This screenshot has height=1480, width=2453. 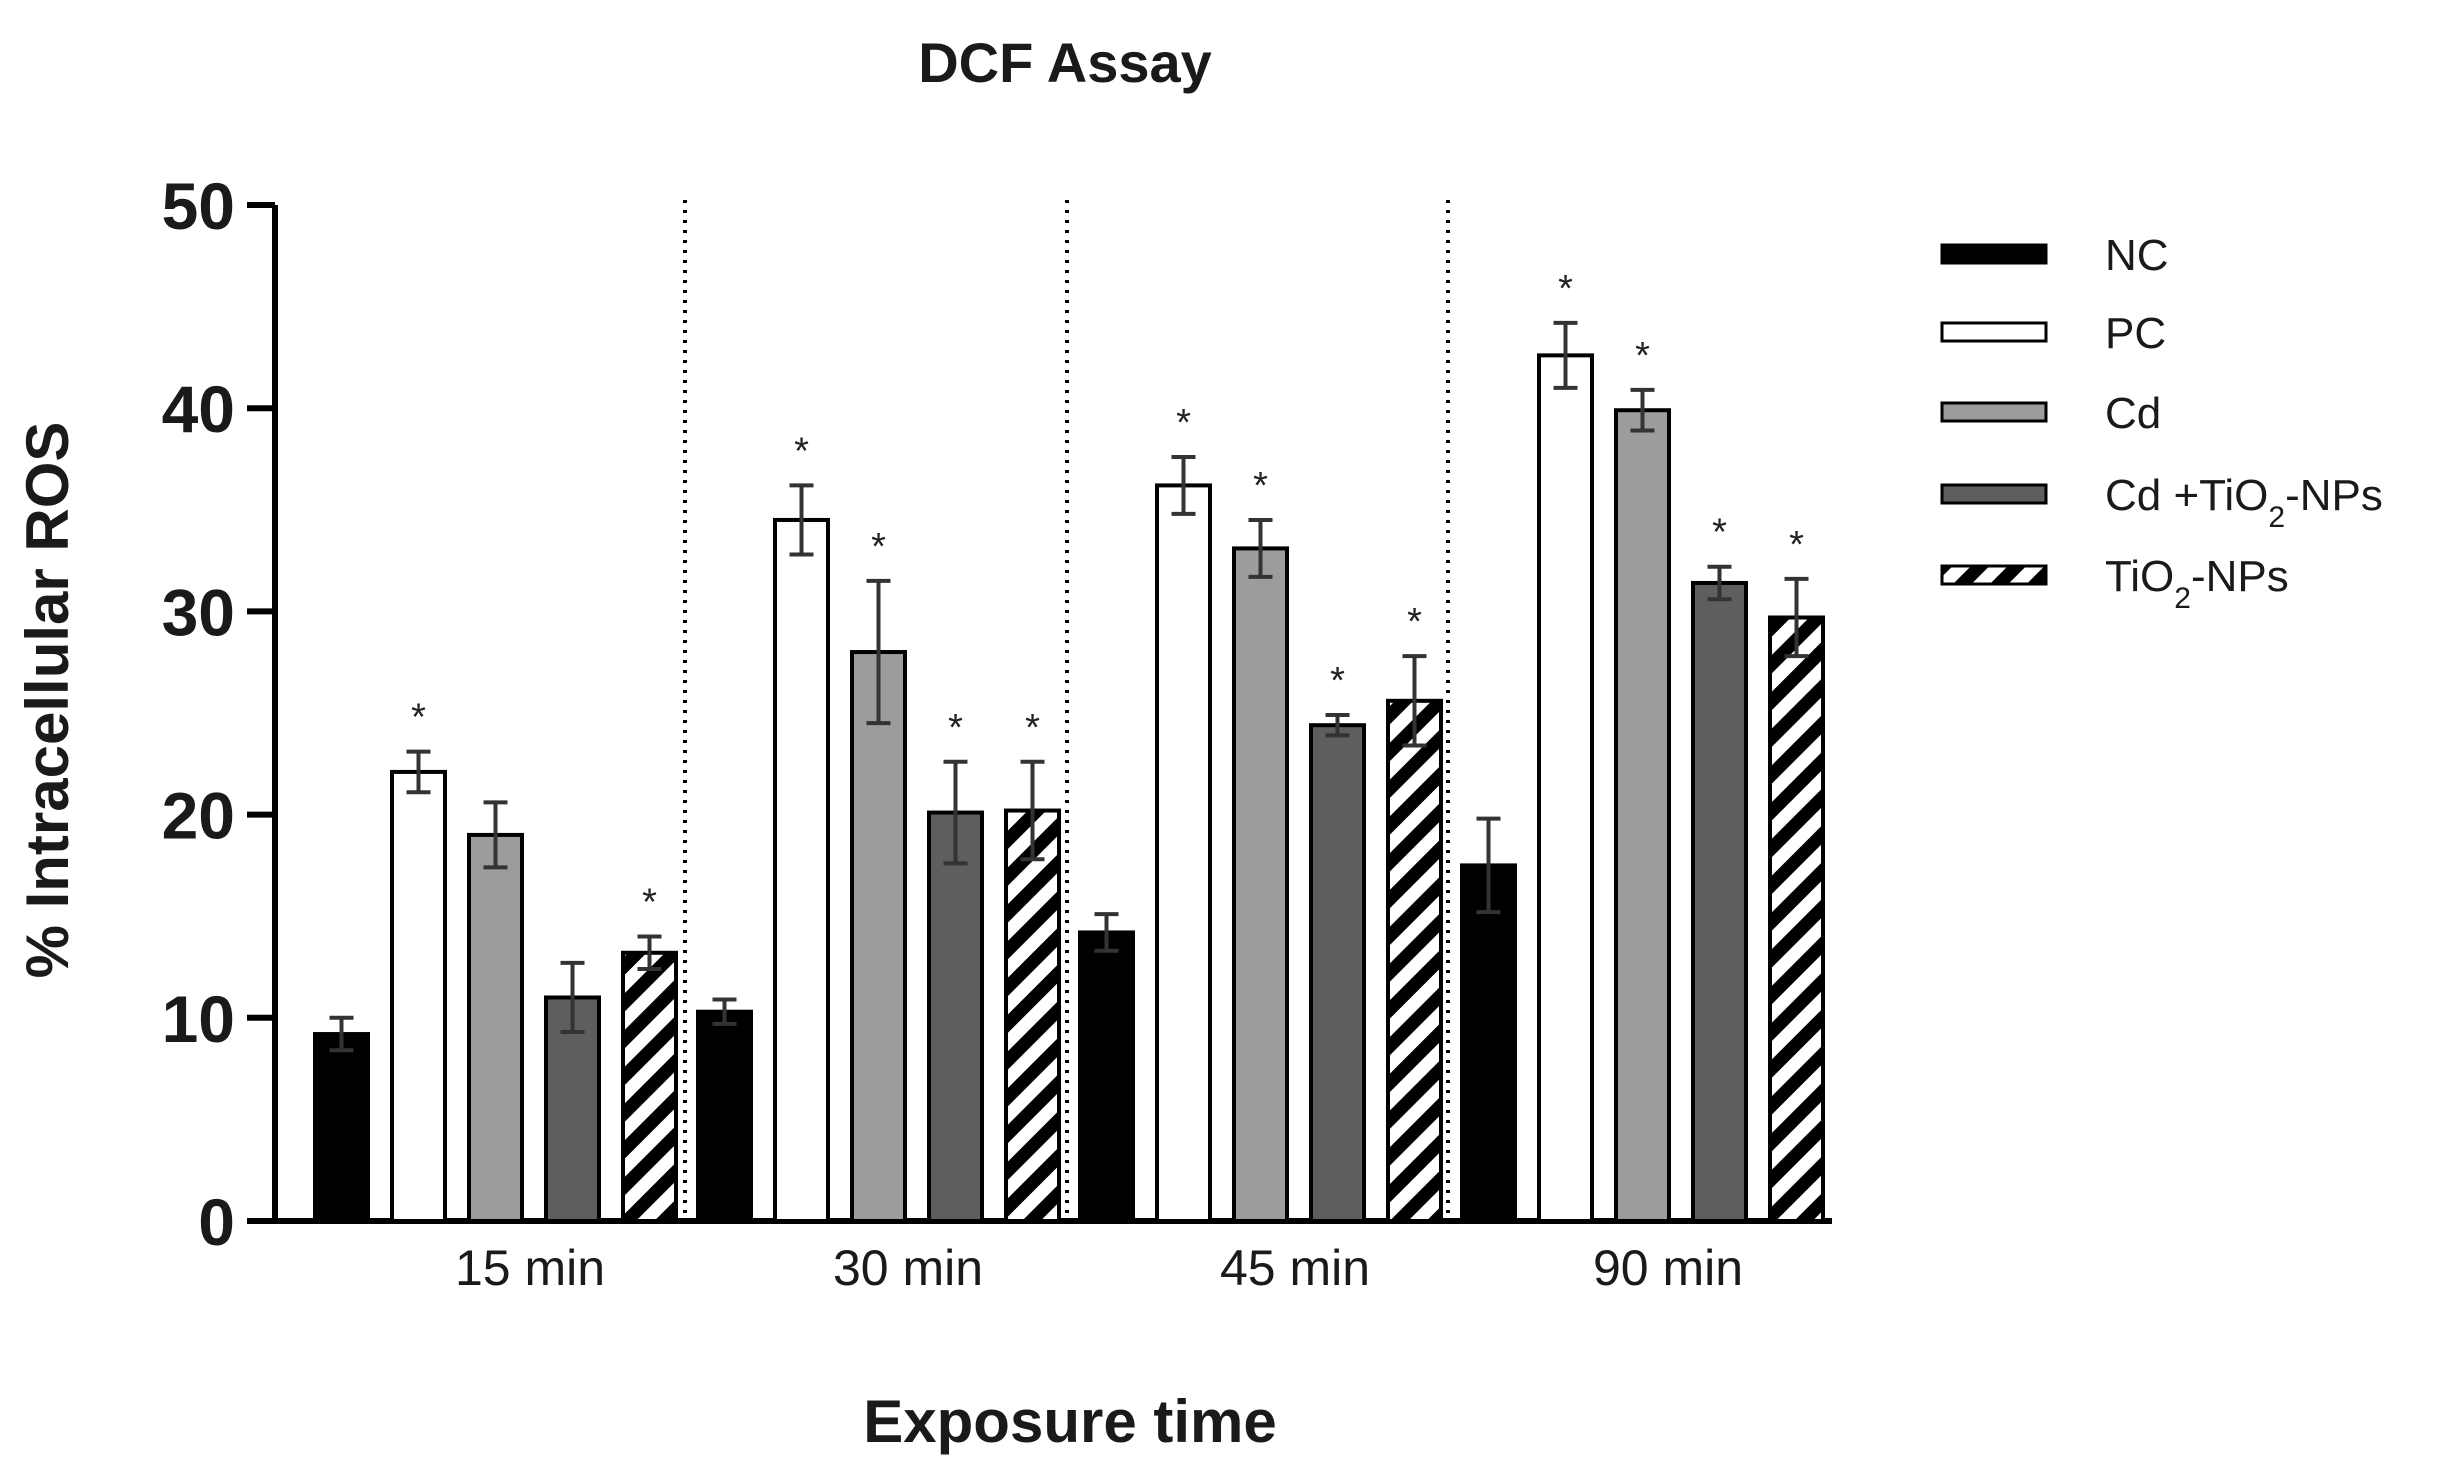 I want to click on bar-cd-90min, so click(x=1642, y=815).